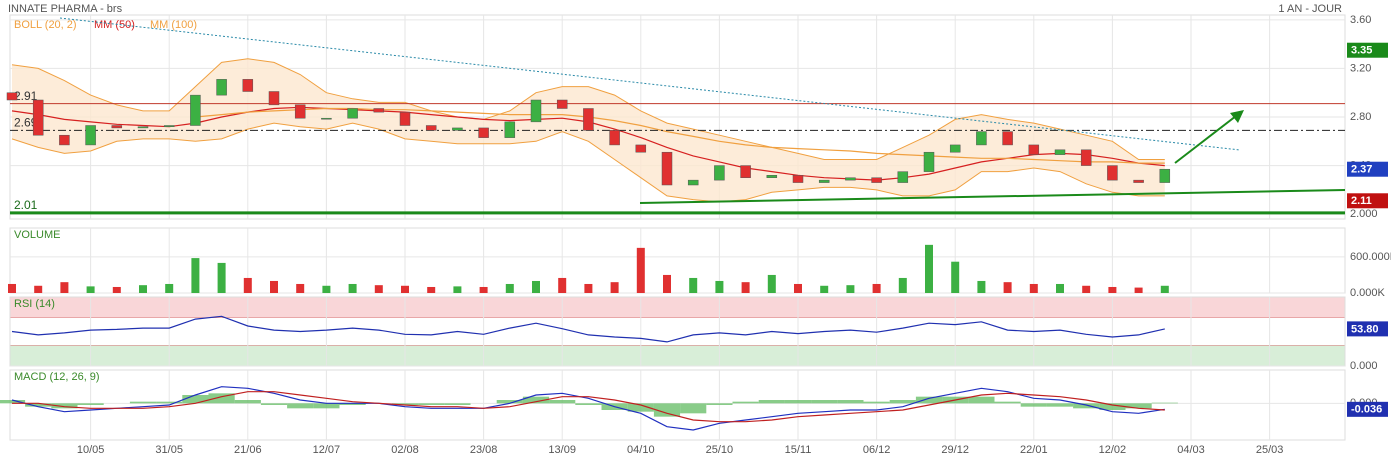 Image resolution: width=1391 pixels, height=458 pixels. Describe the element at coordinates (114, 25) in the screenshot. I see `legend-entry: MM (50)` at that location.